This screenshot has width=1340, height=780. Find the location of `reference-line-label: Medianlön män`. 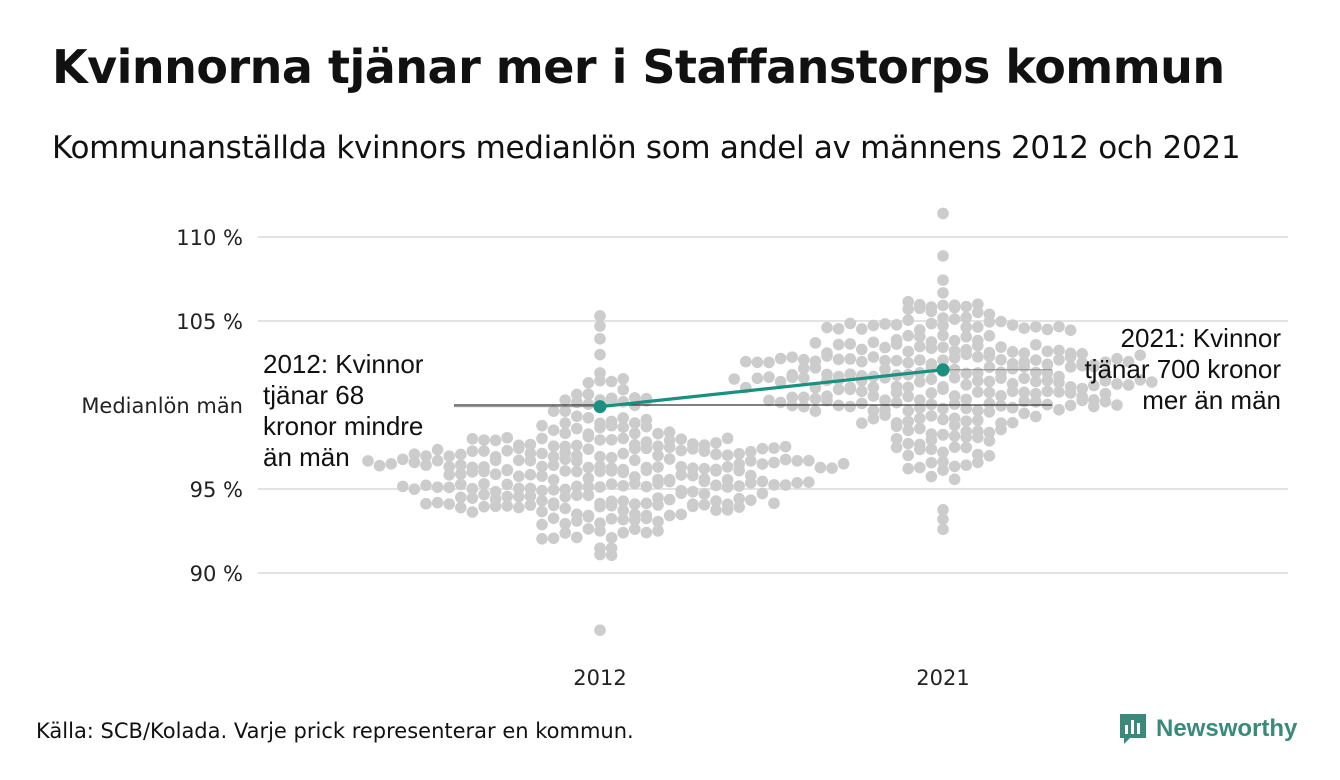

reference-line-label: Medianlön män is located at coordinates (162, 406).